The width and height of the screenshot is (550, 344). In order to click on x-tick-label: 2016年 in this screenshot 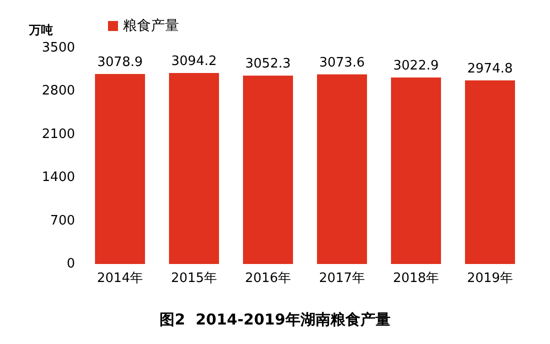, I will do `click(268, 278)`.